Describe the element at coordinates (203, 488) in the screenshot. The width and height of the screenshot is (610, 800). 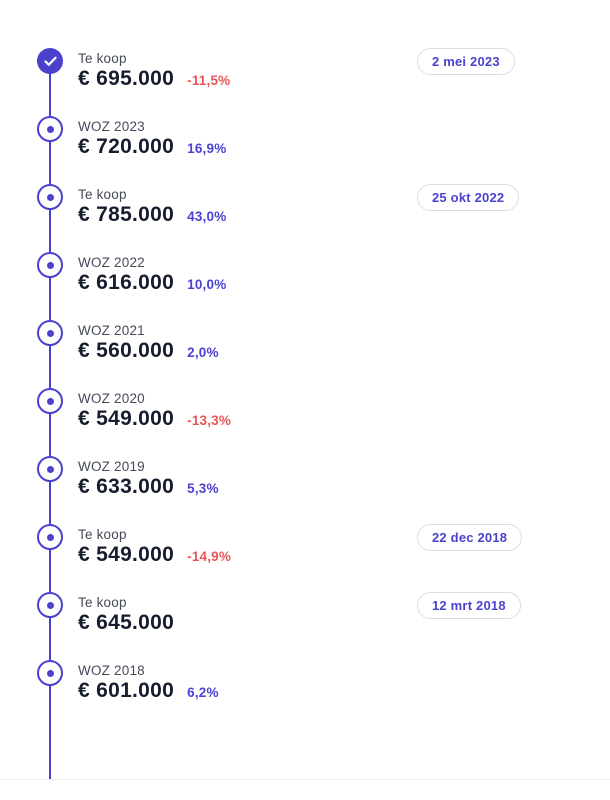
I see `entry-percent-change: 5,3%` at that location.